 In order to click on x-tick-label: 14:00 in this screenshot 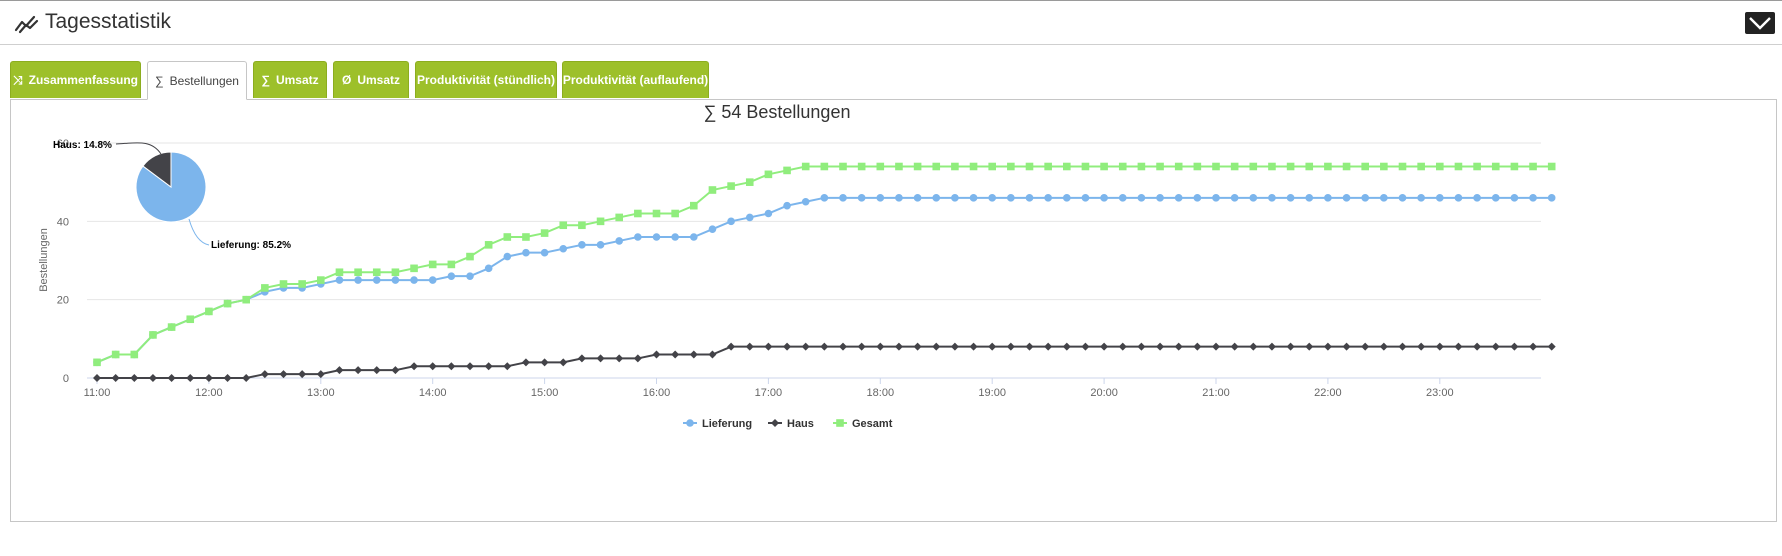, I will do `click(433, 393)`.